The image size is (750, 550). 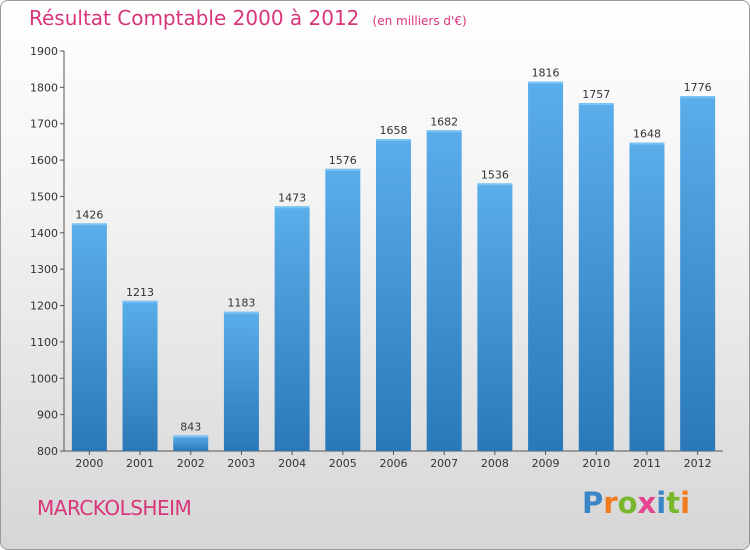 What do you see at coordinates (89, 463) in the screenshot?
I see `x-tick-label: 2000` at bounding box center [89, 463].